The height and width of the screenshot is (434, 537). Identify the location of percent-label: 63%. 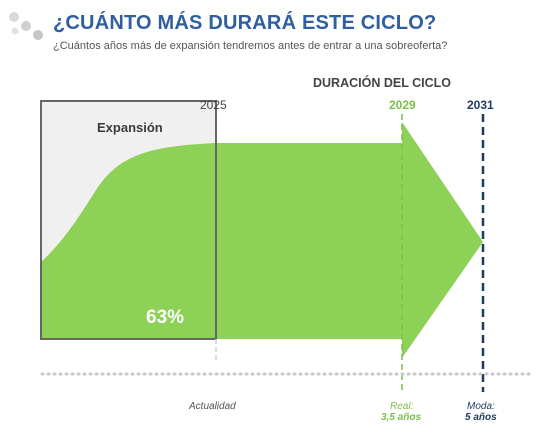
(165, 317).